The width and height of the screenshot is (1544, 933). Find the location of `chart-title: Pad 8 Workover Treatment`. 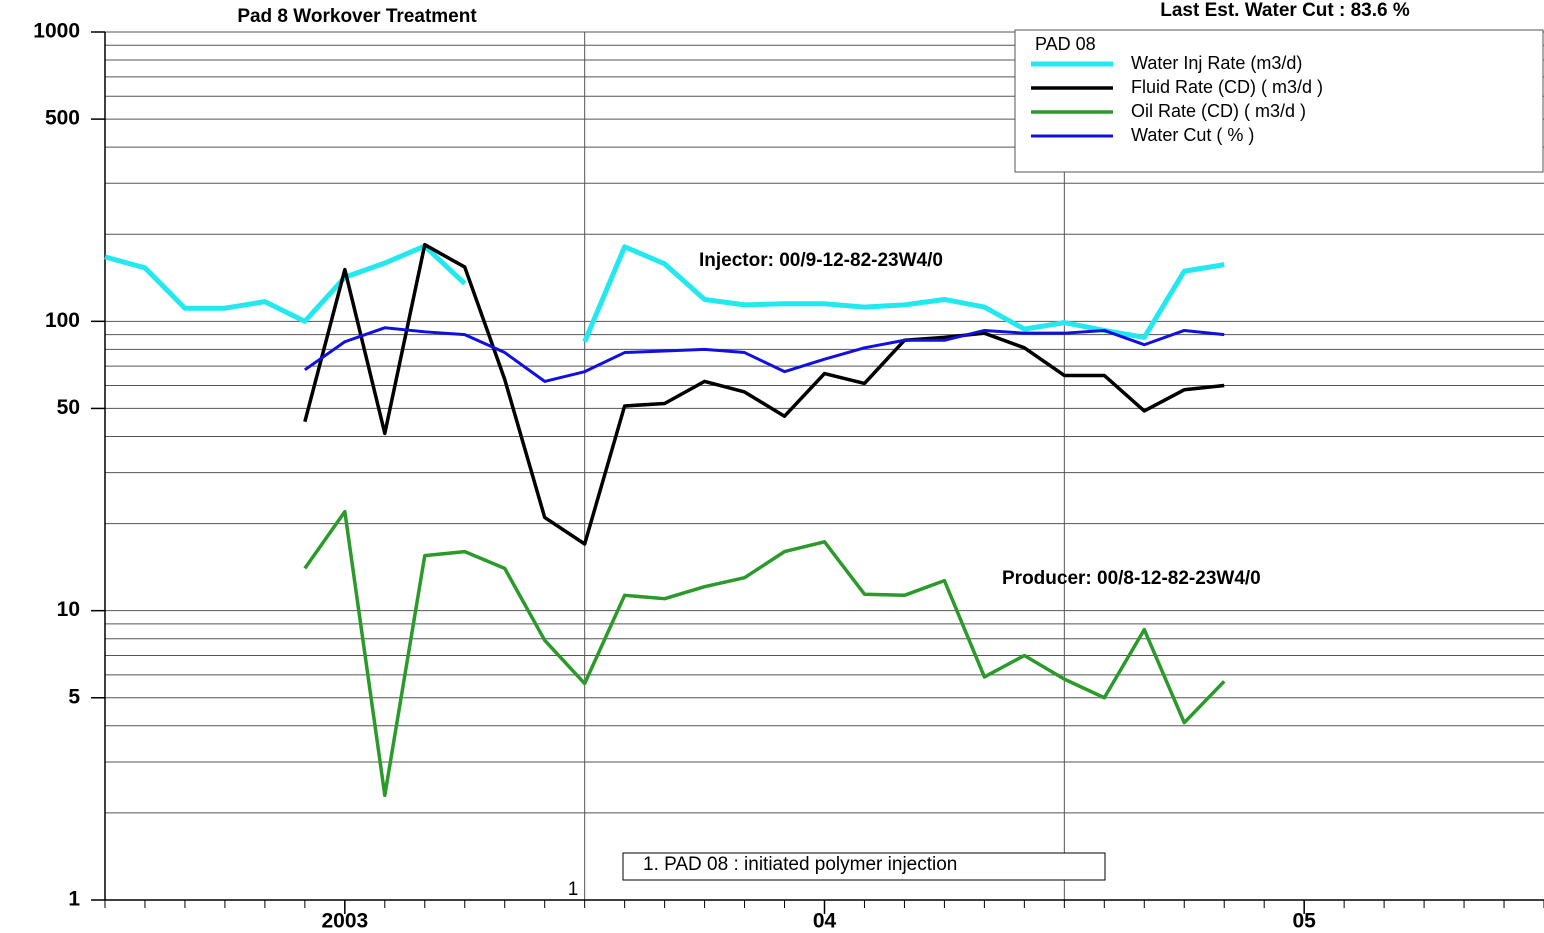

chart-title: Pad 8 Workover Treatment is located at coordinates (357, 16).